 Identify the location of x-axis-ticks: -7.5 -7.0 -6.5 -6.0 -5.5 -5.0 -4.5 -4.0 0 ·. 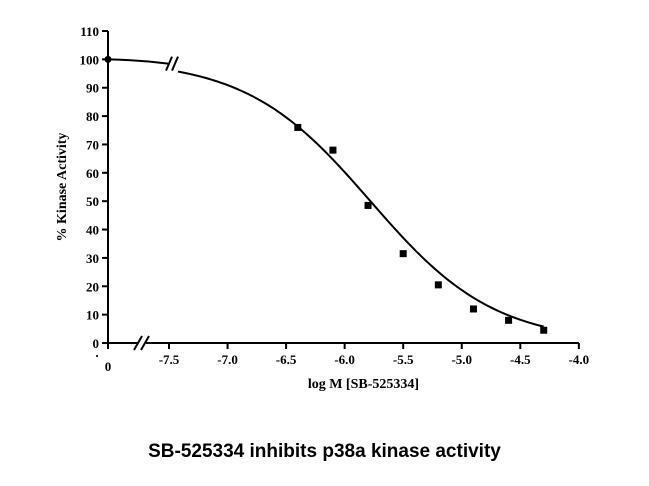
(342, 358).